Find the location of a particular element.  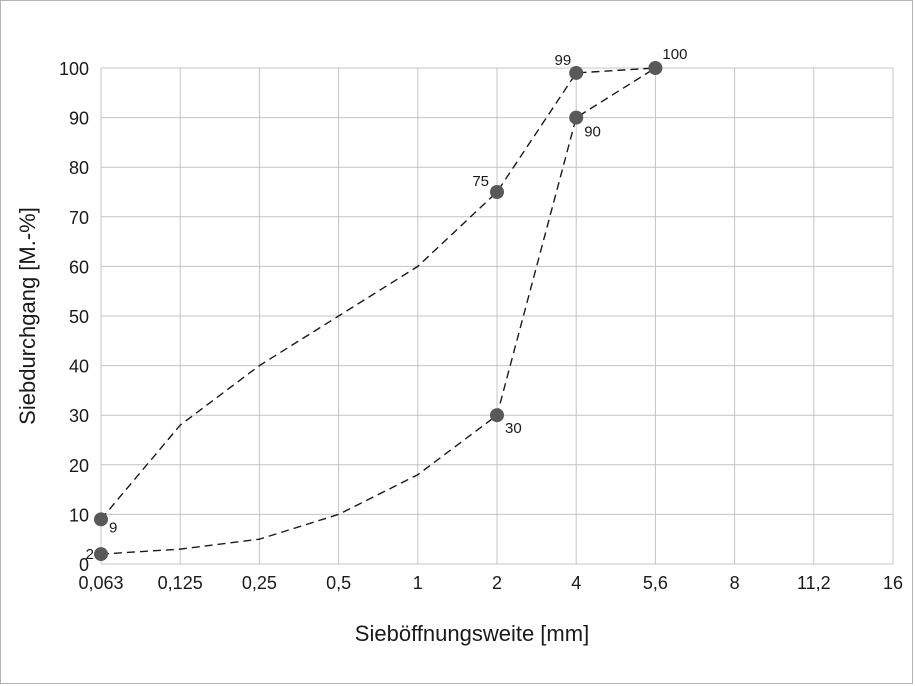

y-tick-label: 90 is located at coordinates (79, 119).